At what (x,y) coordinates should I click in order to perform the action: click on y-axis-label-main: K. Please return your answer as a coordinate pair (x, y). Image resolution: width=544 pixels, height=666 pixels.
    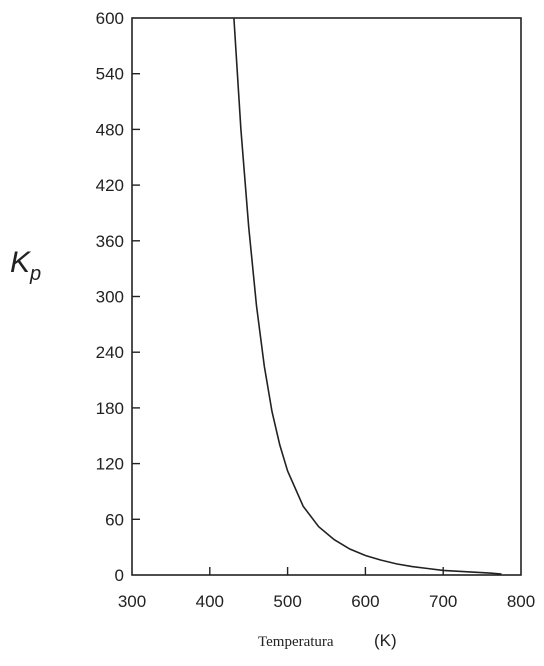
    Looking at the image, I should click on (21, 262).